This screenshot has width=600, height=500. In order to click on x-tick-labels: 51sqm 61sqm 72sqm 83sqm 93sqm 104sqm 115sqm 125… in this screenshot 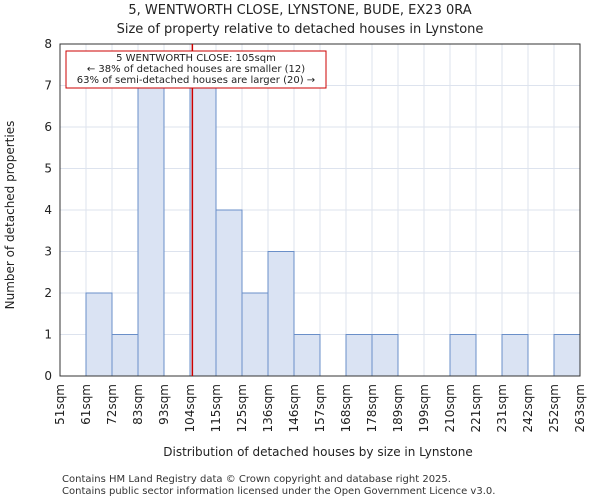, I will do `click(320, 408)`.